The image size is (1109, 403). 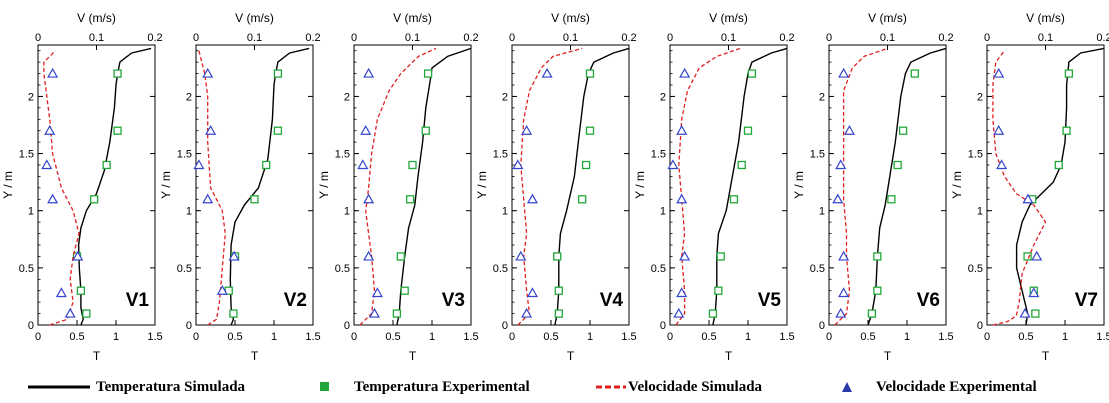 I want to click on panel-v6: 0 0.5 1 1.5 2 0 0.5 1 1.5 0 0.1 0.2 V (m/s) T Y / m V6, so click(x=873, y=187).